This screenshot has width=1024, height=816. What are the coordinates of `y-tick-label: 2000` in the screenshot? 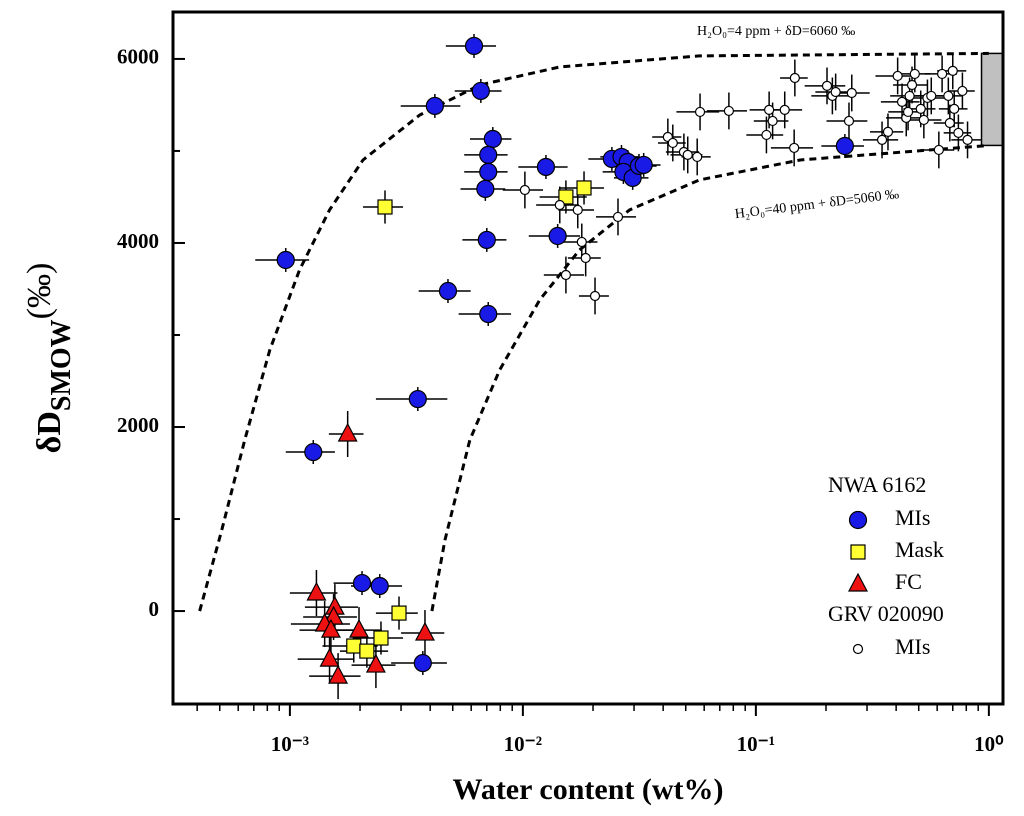 It's located at (138, 425).